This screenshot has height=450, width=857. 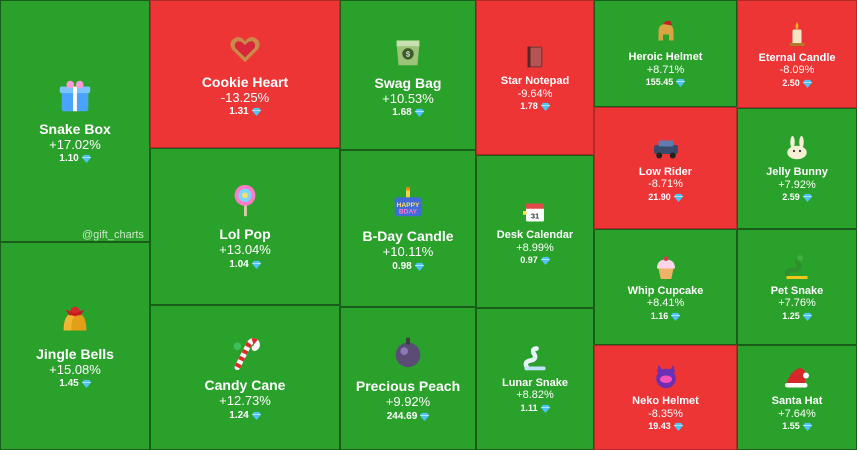 What do you see at coordinates (791, 197) in the screenshot?
I see `tile-price-value: 2.59` at bounding box center [791, 197].